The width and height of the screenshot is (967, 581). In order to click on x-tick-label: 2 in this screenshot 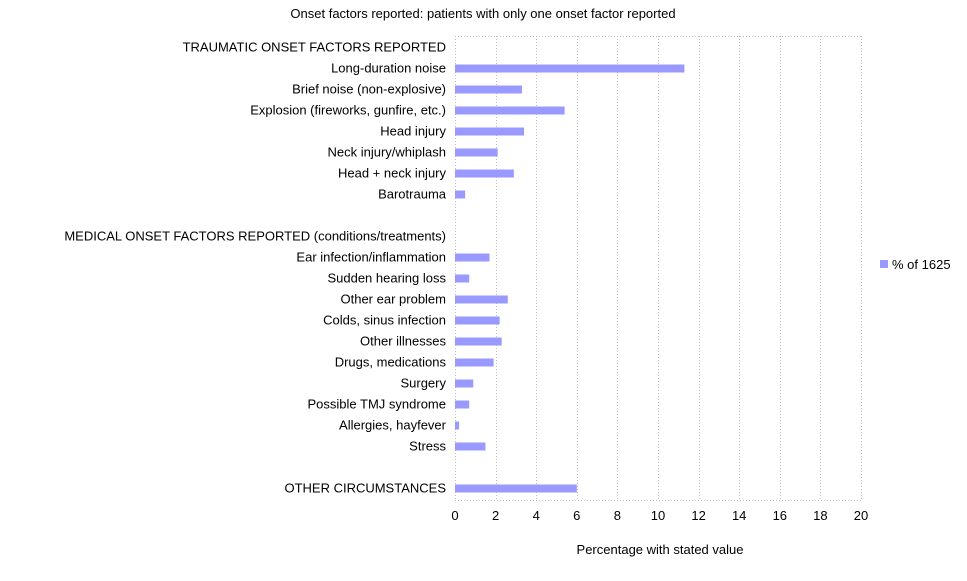, I will do `click(495, 515)`.